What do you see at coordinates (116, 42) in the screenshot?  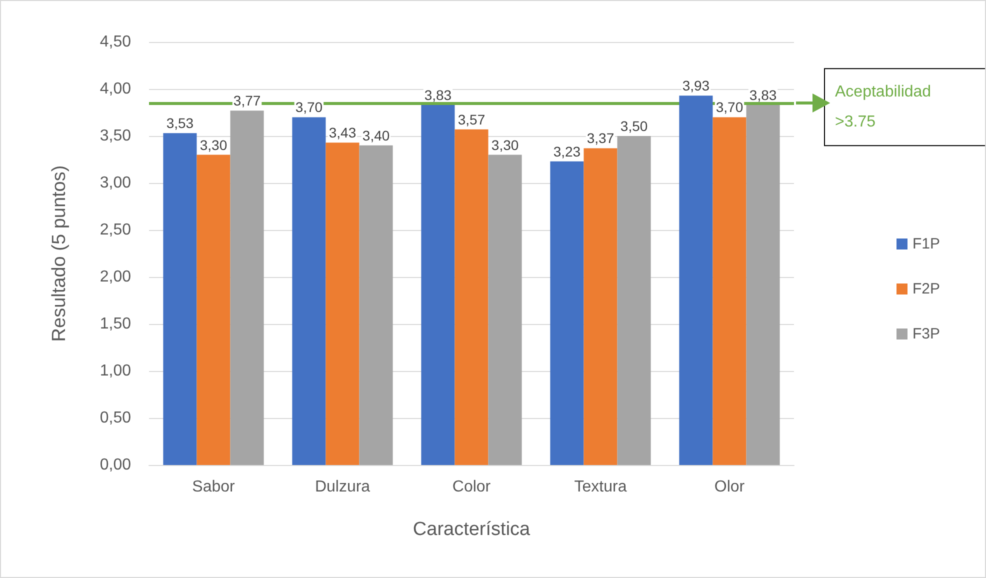 I see `y-tick-label: 4,50` at bounding box center [116, 42].